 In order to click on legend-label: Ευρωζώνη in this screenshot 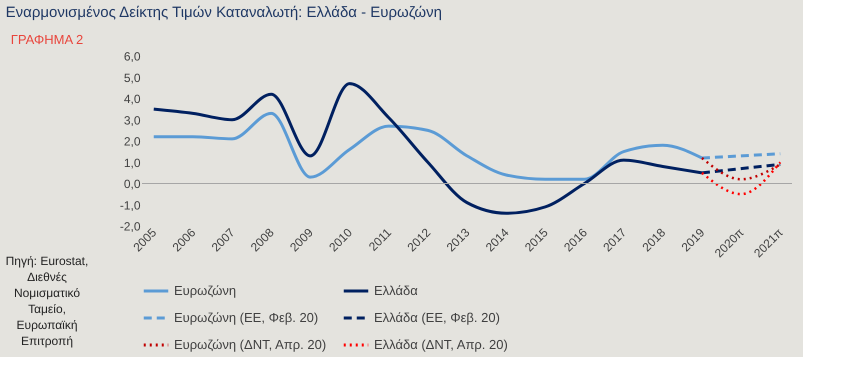, I will do `click(205, 290)`.